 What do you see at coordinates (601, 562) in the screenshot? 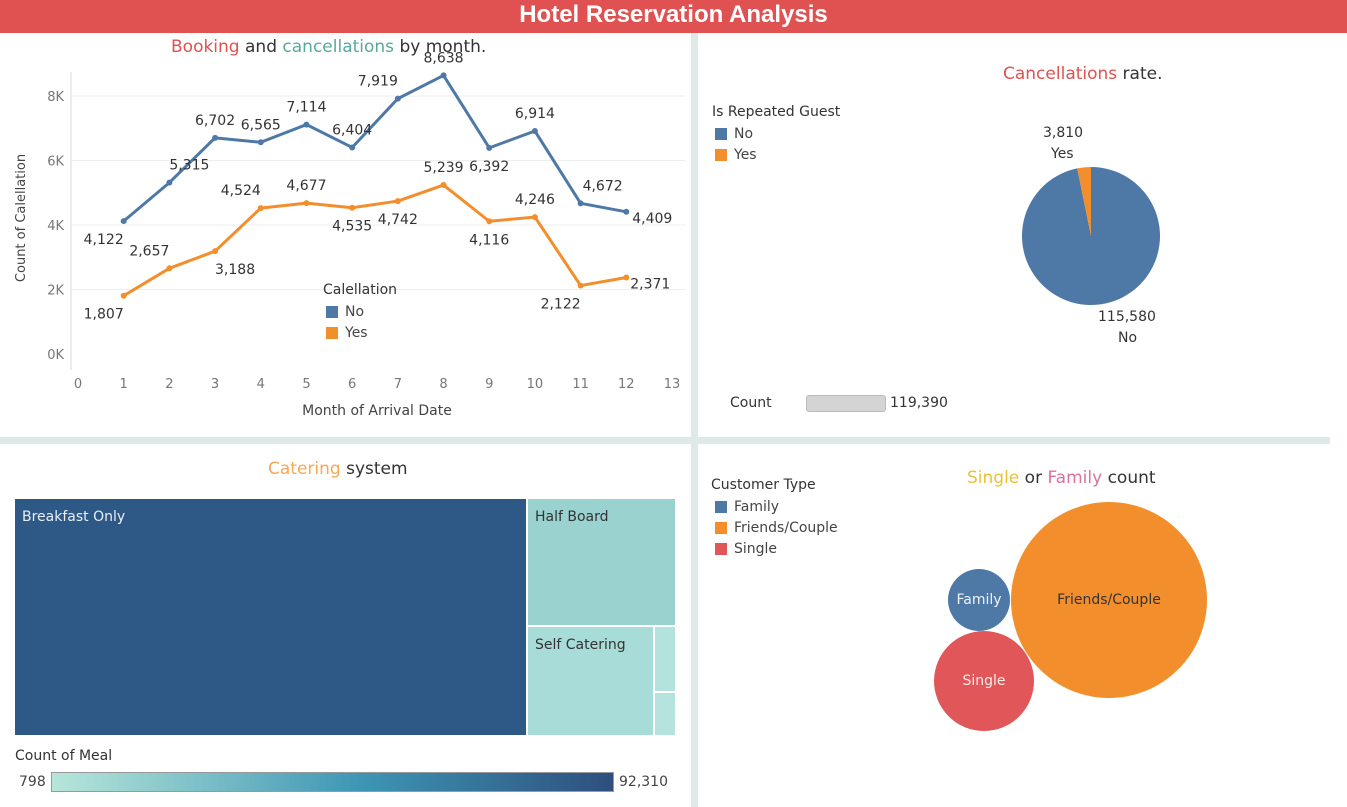
I see `treemap-cell-half-board: Half Board` at bounding box center [601, 562].